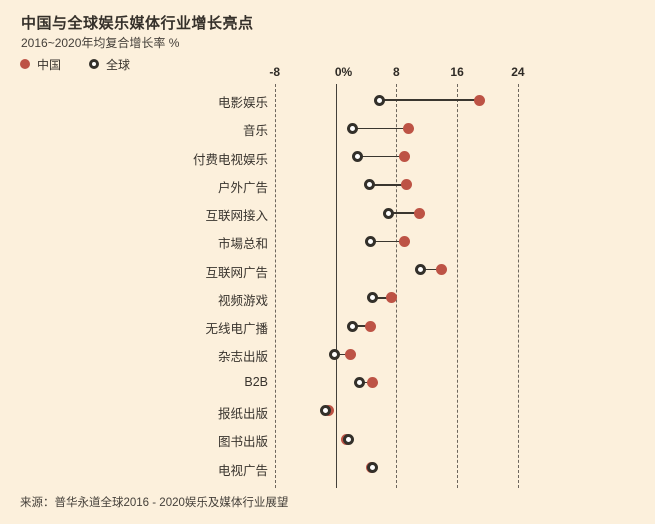 Image resolution: width=655 pixels, height=524 pixels. Describe the element at coordinates (100, 43) in the screenshot. I see `chart-subtitle: 2016~2020年均复合增长率 %` at that location.